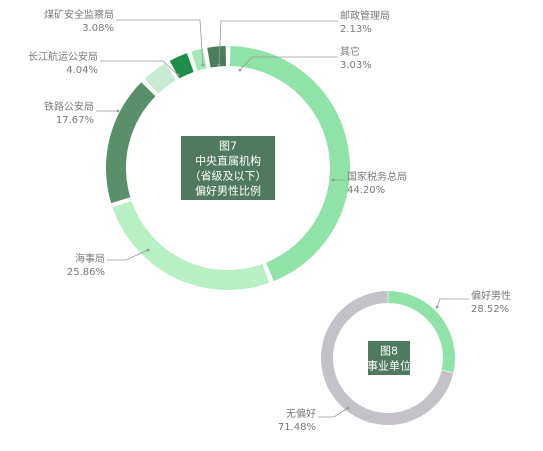 The width and height of the screenshot is (543, 451). I want to click on fig8-slice-label: 偏好男性, so click(491, 295).